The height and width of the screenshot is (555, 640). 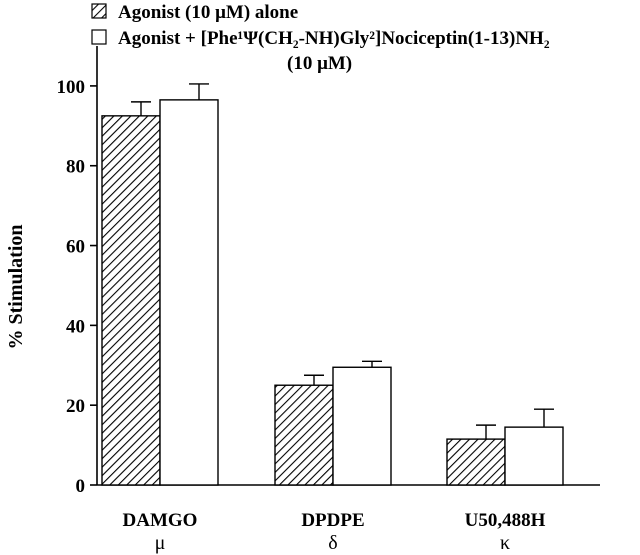 What do you see at coordinates (476, 462) in the screenshot?
I see `bar-U50,488H-series-1` at bounding box center [476, 462].